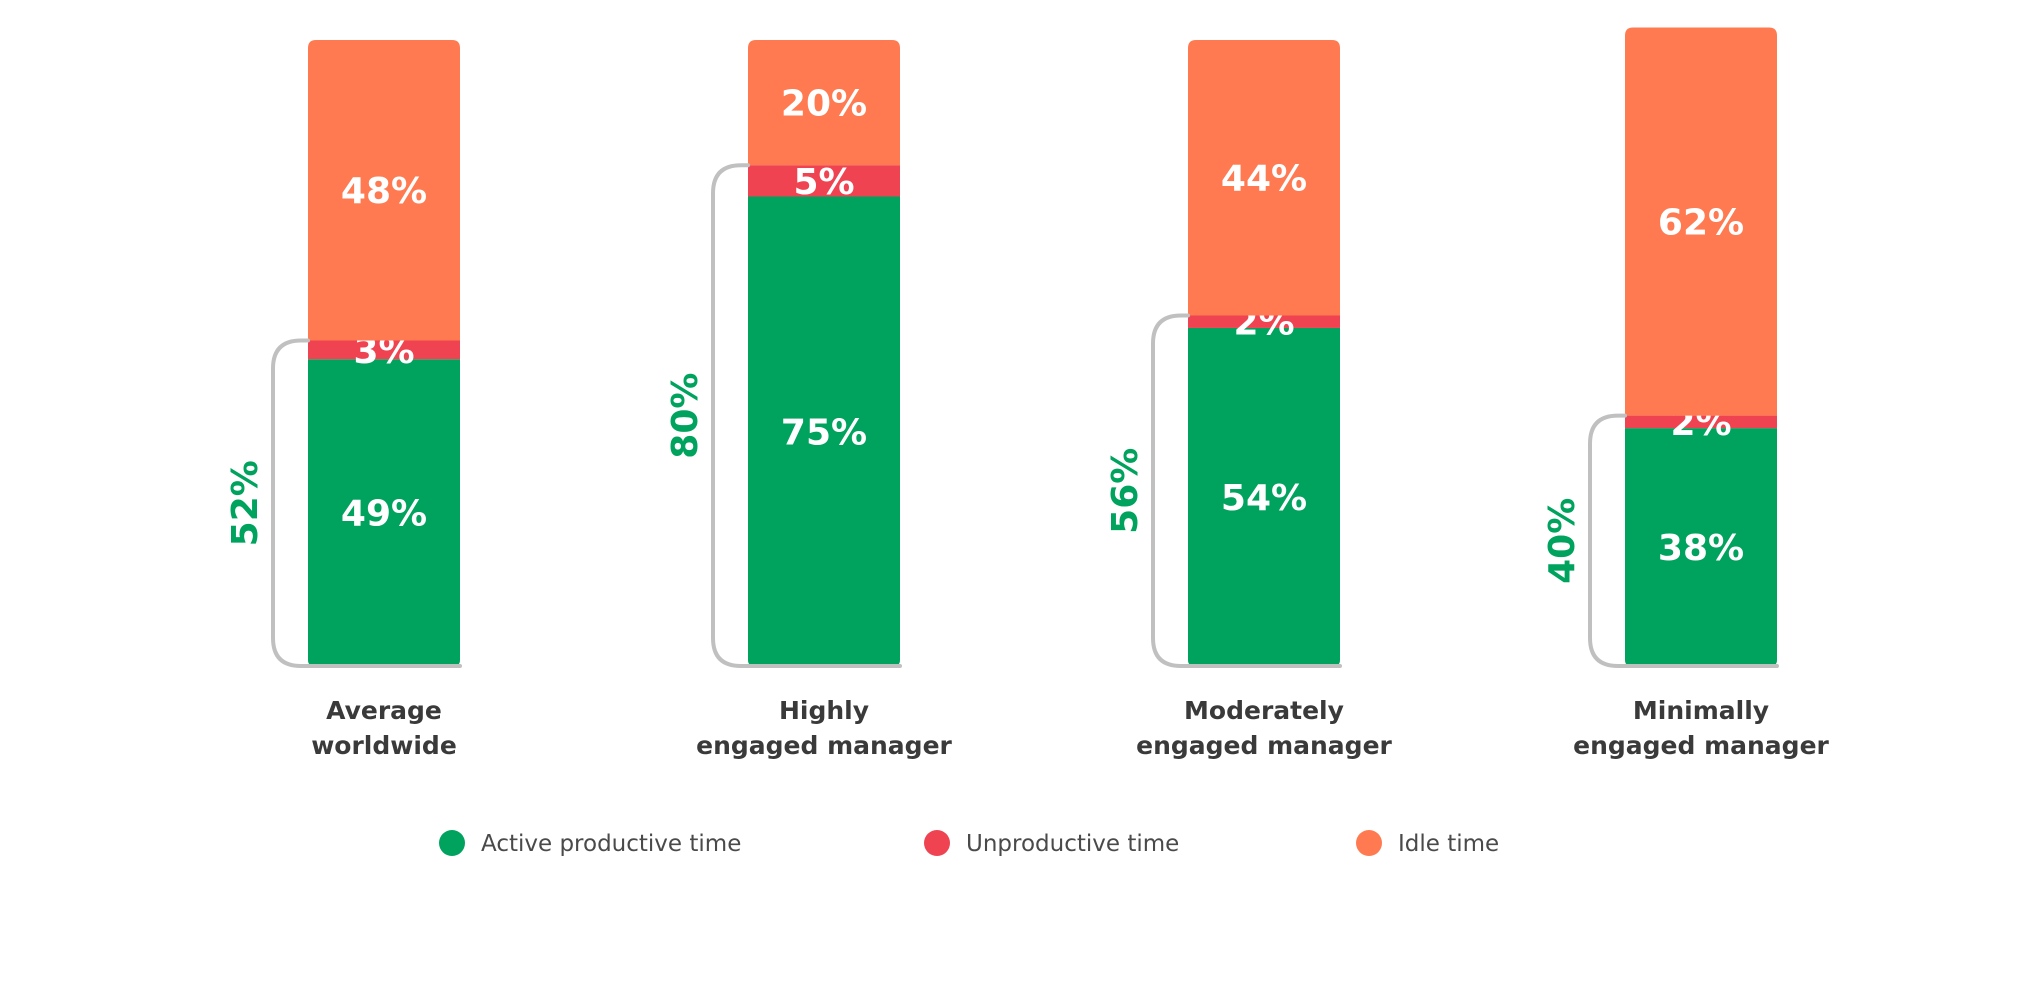  I want to click on bar-value-label: 38%, so click(1701, 548).